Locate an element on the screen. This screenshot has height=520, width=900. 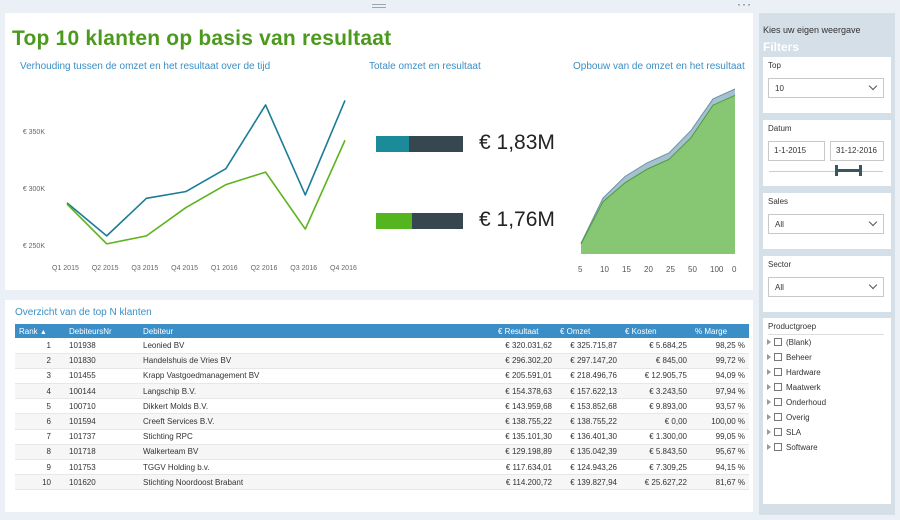
table-cell: 99,72 % is located at coordinates (720, 361).